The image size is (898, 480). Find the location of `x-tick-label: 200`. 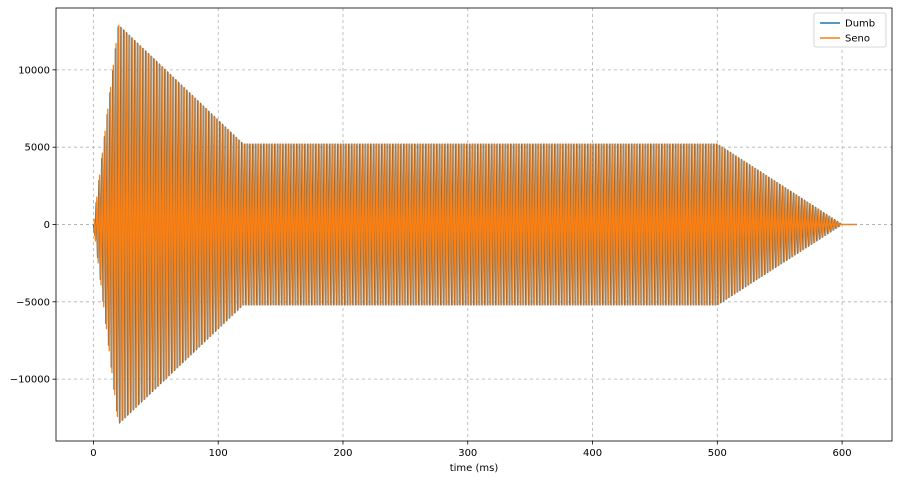

x-tick-label: 200 is located at coordinates (342, 453).